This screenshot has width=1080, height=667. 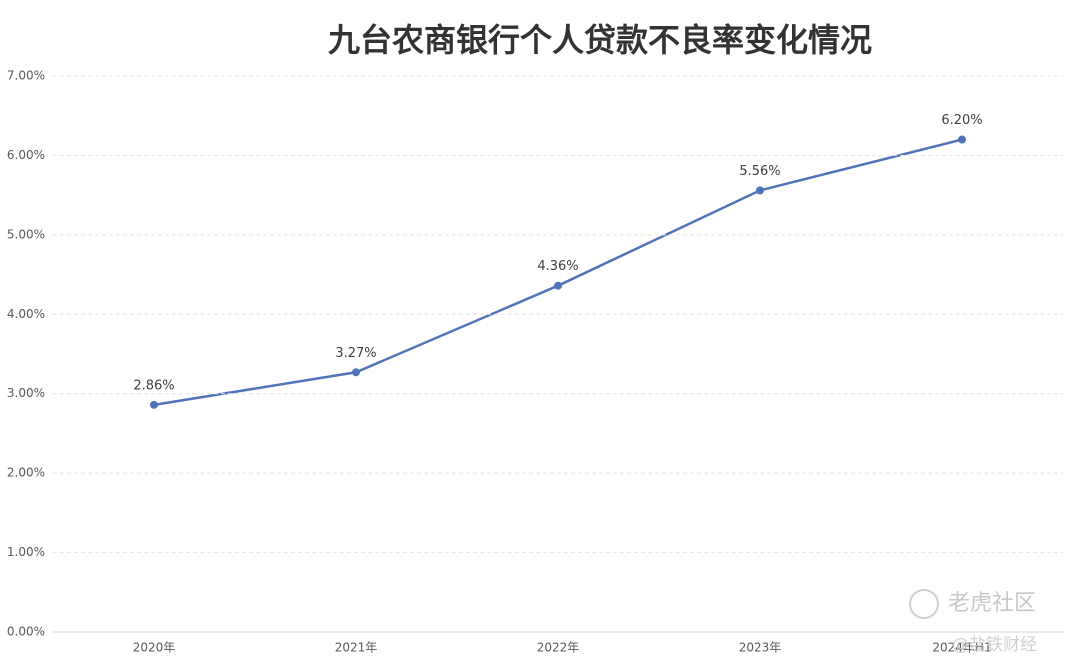 What do you see at coordinates (26, 76) in the screenshot?
I see `y-tick-label: 7.00%` at bounding box center [26, 76].